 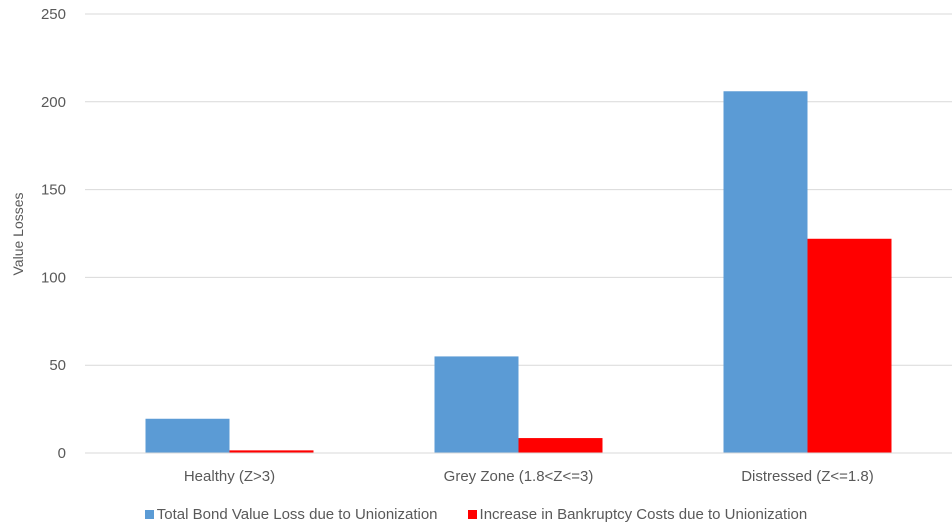 What do you see at coordinates (18, 233) in the screenshot?
I see `y-axis-title: Value Losses` at bounding box center [18, 233].